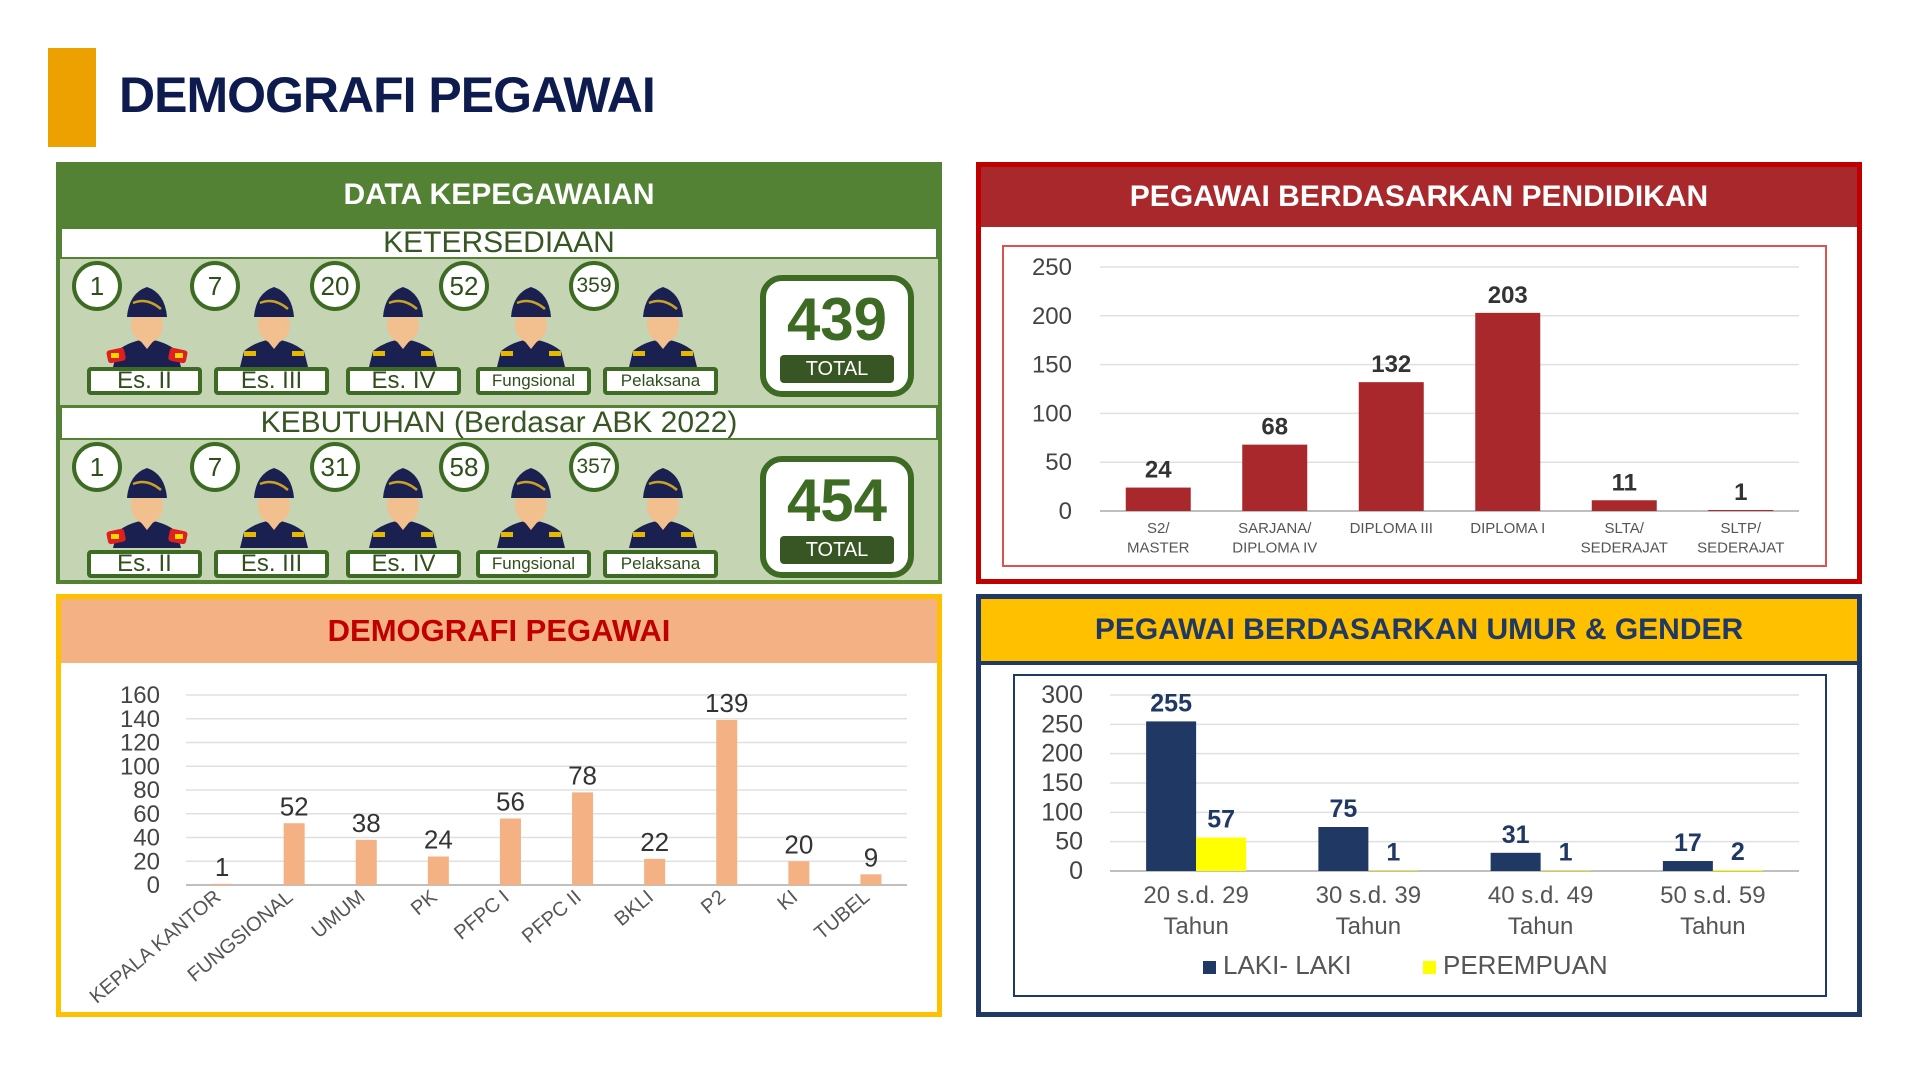 Image resolution: width=1920 pixels, height=1080 pixels. What do you see at coordinates (72, 97) in the screenshot?
I see `title-accent-bar` at bounding box center [72, 97].